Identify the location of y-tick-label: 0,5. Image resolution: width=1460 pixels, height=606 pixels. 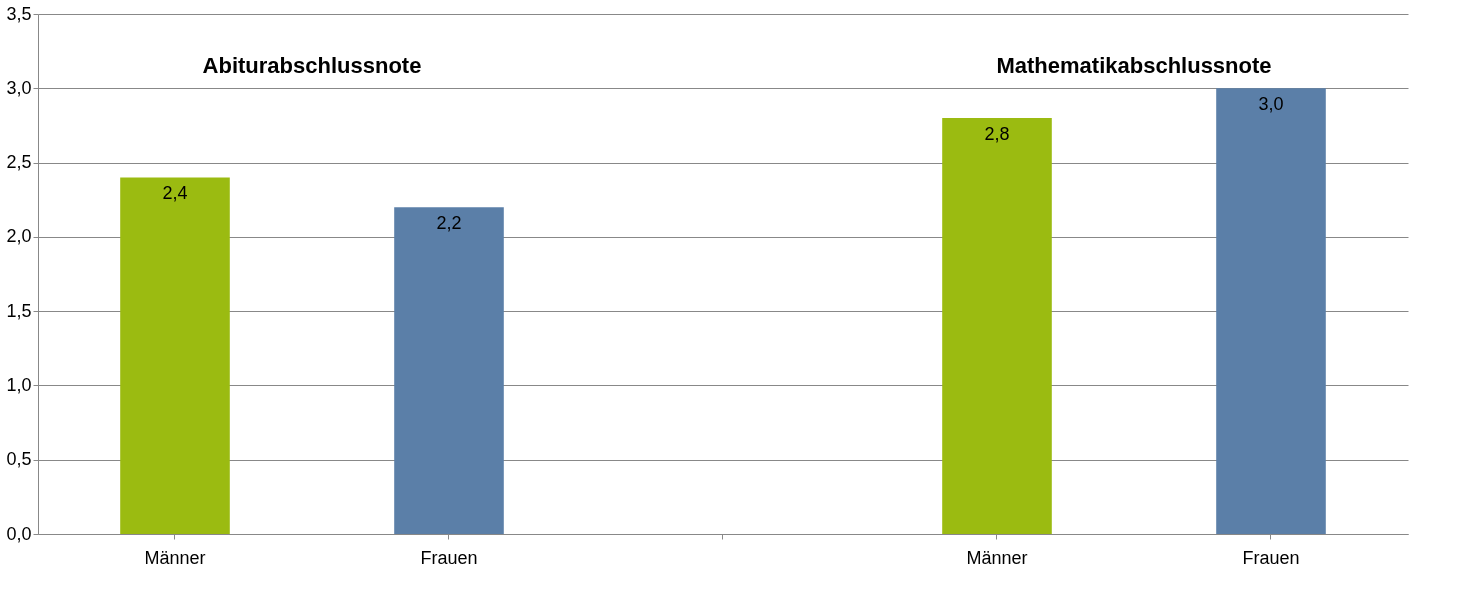
(19, 459).